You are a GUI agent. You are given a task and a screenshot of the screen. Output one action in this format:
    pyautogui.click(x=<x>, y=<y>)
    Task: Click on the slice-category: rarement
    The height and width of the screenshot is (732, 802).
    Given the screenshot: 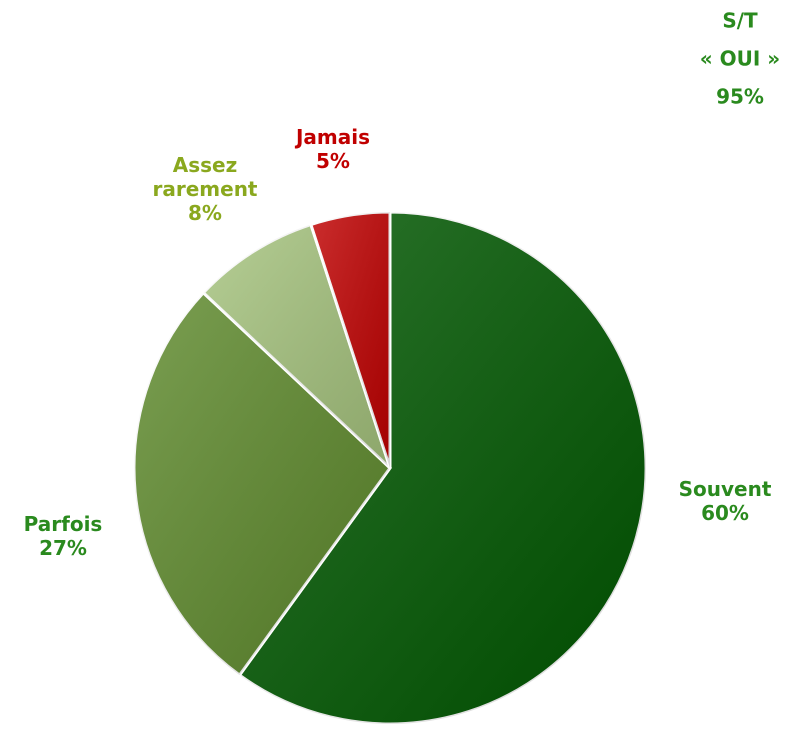 What is the action you would take?
    pyautogui.click(x=205, y=189)
    